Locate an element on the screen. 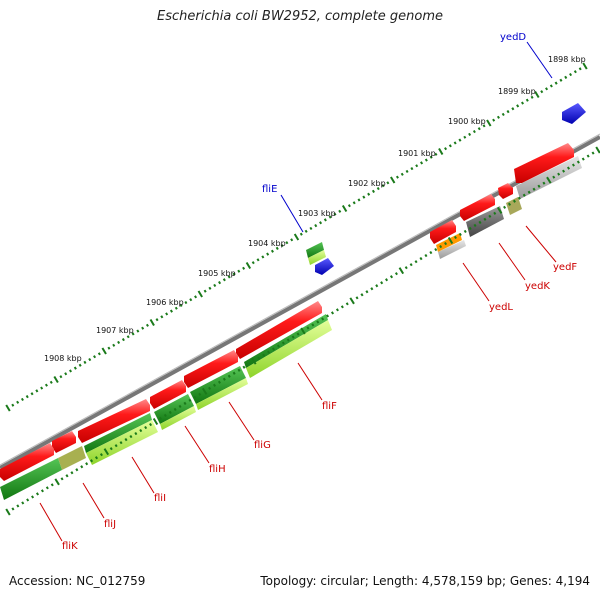 This screenshot has height=600, width=600. map-title: Escherichia coli BW2952, complete genome is located at coordinates (300, 16).